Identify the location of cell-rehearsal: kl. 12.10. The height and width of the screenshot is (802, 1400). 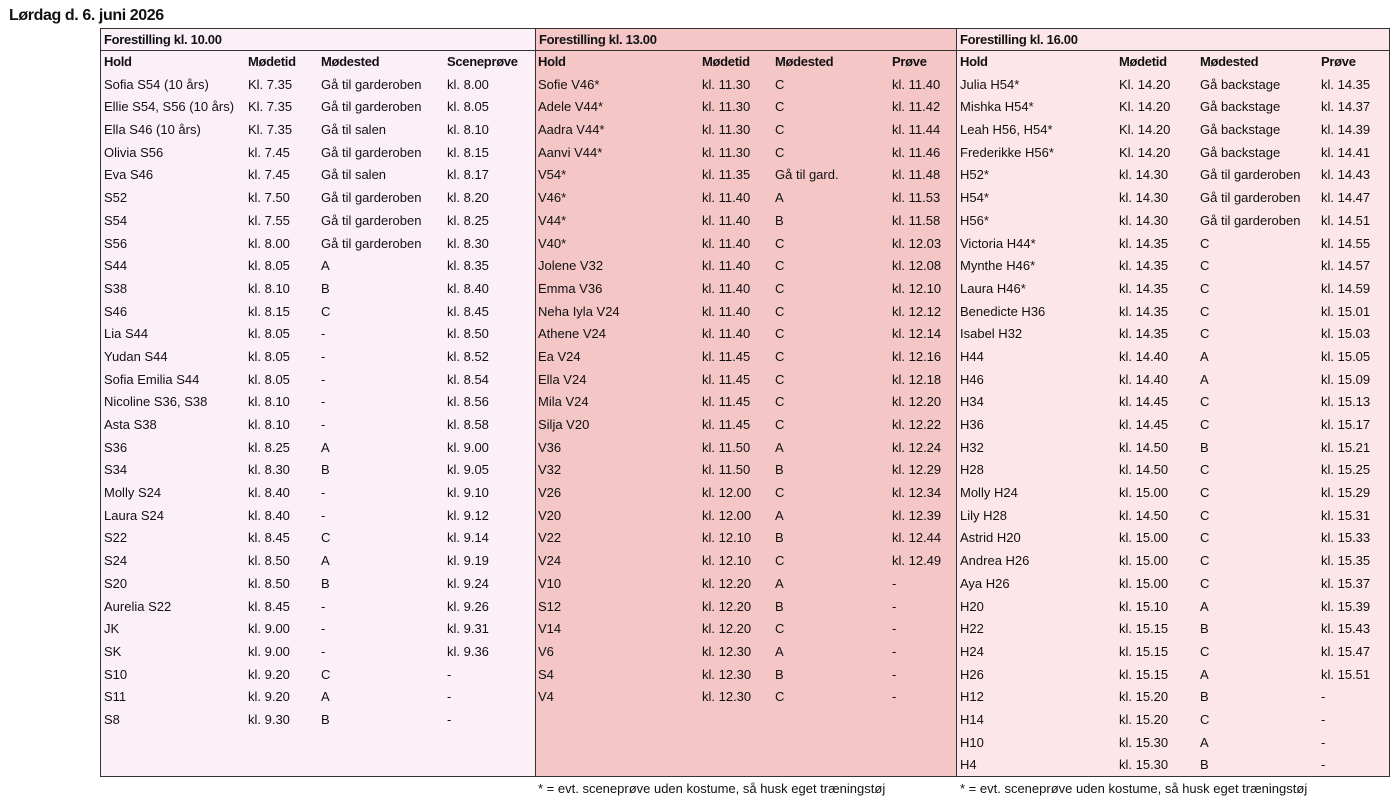
(917, 288).